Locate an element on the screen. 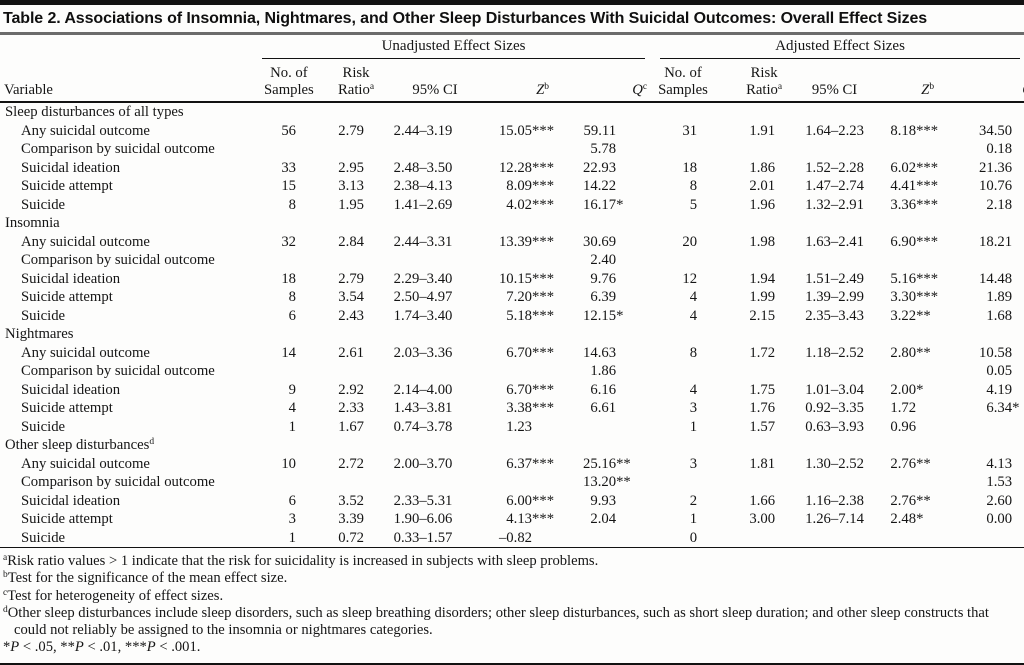  section-label: Other sleep disturbancesd is located at coordinates (80, 445).